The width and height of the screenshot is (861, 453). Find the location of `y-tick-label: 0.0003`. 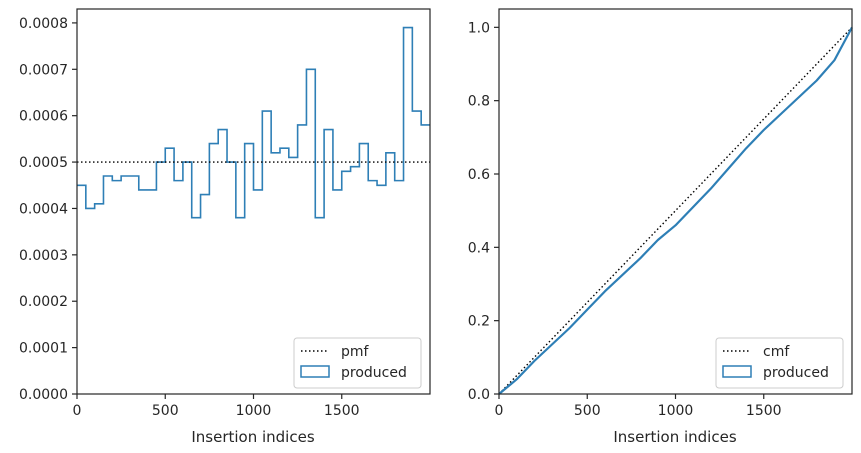

y-tick-label: 0.0003 is located at coordinates (43, 256).